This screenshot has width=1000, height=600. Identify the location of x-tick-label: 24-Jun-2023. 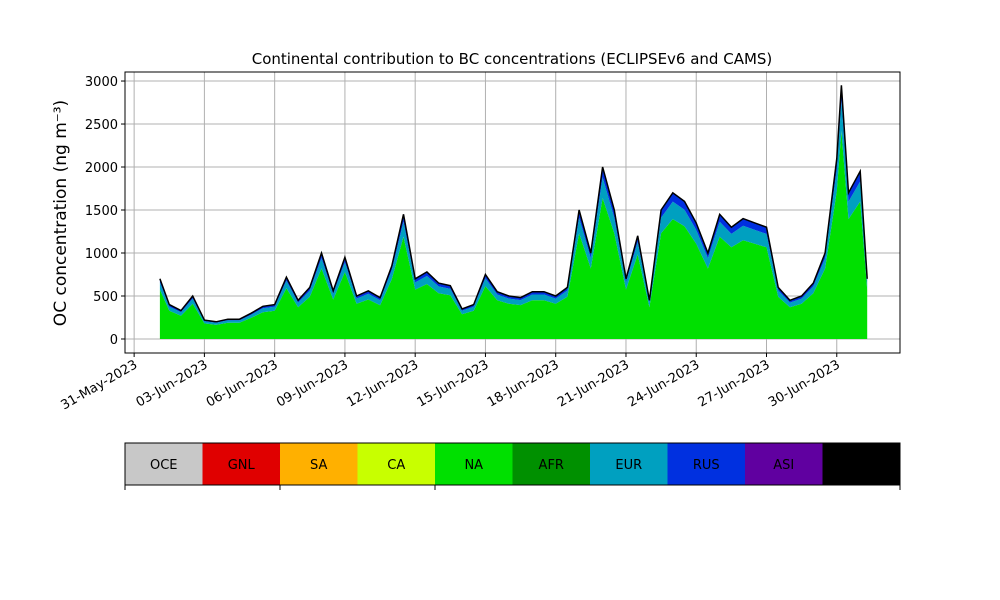
(663, 383).